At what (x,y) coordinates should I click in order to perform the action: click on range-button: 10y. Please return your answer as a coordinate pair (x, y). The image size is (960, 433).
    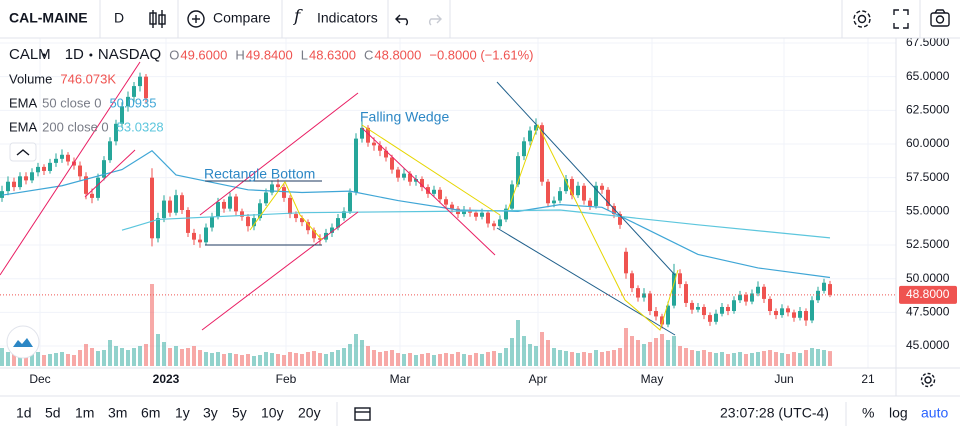
    Looking at the image, I should click on (272, 413).